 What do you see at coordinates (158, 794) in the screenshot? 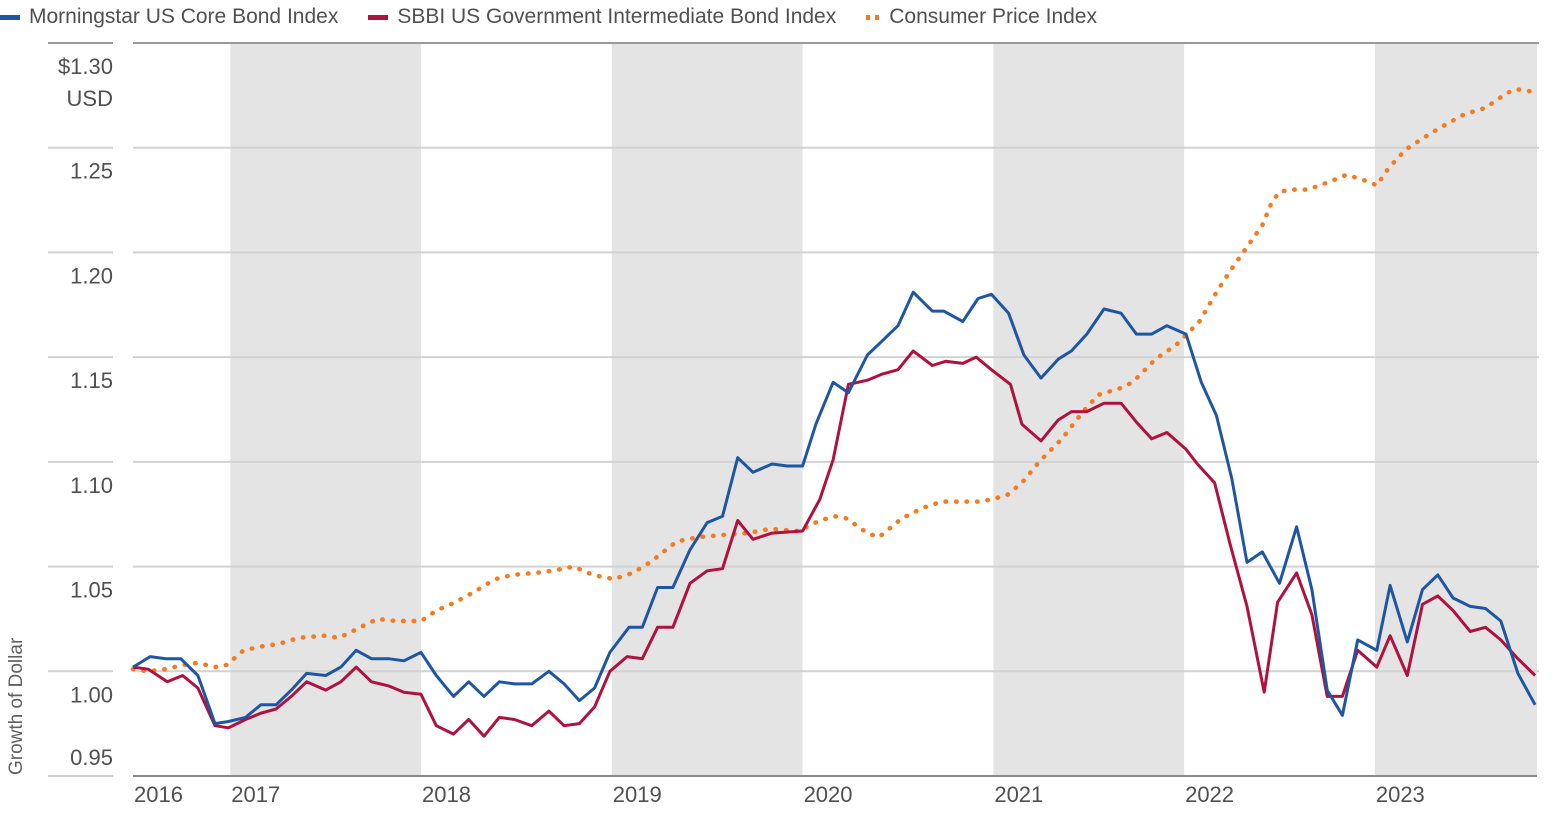
I see `x-tick-label: 2016` at bounding box center [158, 794].